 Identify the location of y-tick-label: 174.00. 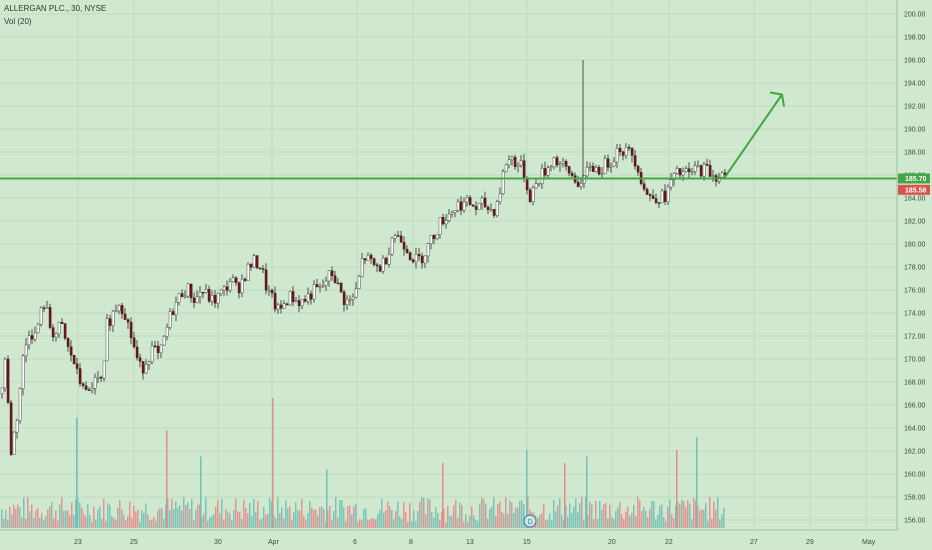
(915, 314).